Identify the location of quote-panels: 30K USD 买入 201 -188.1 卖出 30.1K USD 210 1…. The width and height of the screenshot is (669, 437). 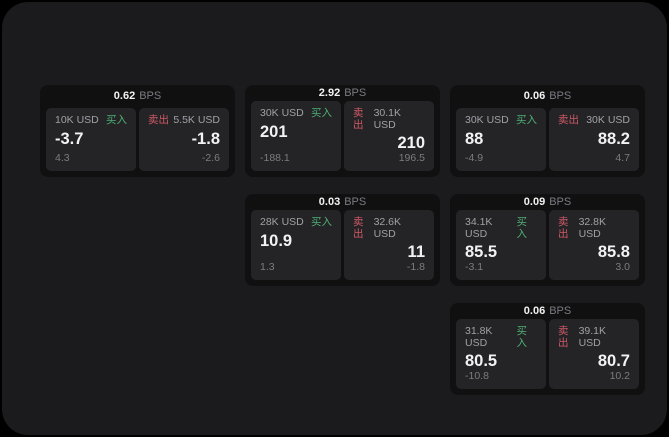
(342, 136).